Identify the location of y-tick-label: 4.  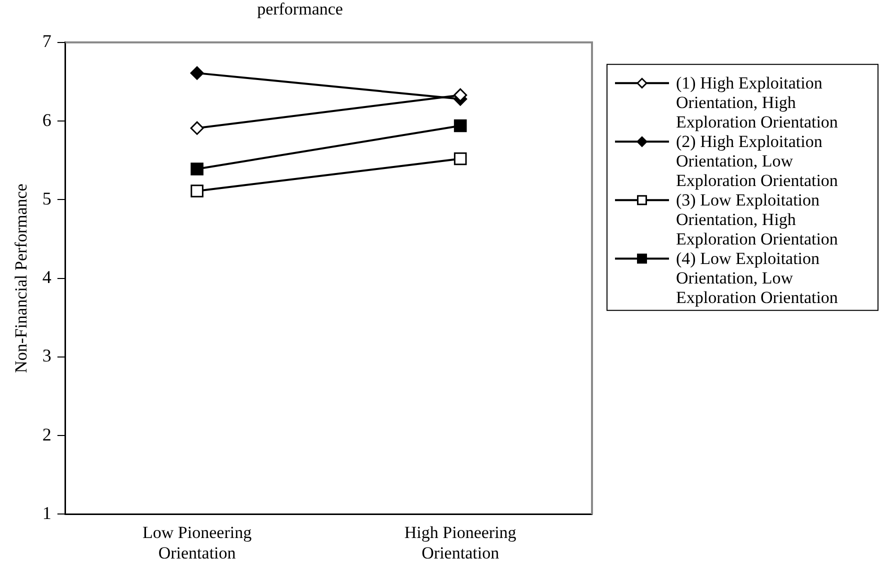
(47, 277).